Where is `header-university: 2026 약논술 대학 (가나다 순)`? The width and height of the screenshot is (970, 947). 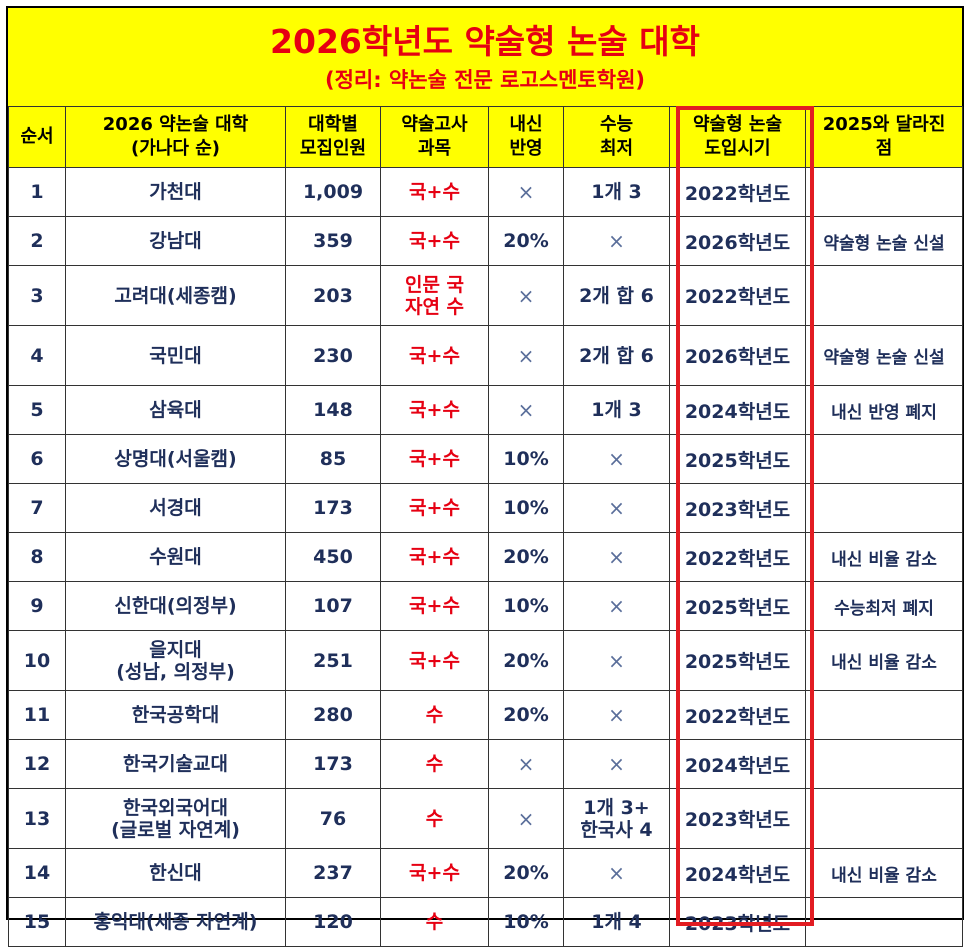
header-university: 2026 약논술 대학 (가나다 순) is located at coordinates (175, 137).